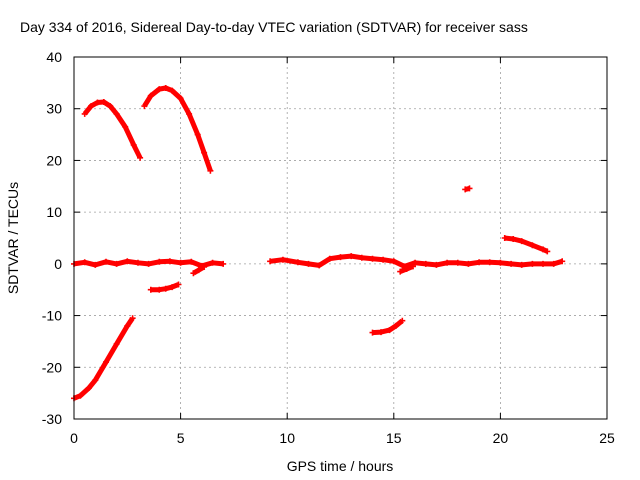 The image size is (640, 480). What do you see at coordinates (52, 419) in the screenshot?
I see `y-tick-label: -30` at bounding box center [52, 419].